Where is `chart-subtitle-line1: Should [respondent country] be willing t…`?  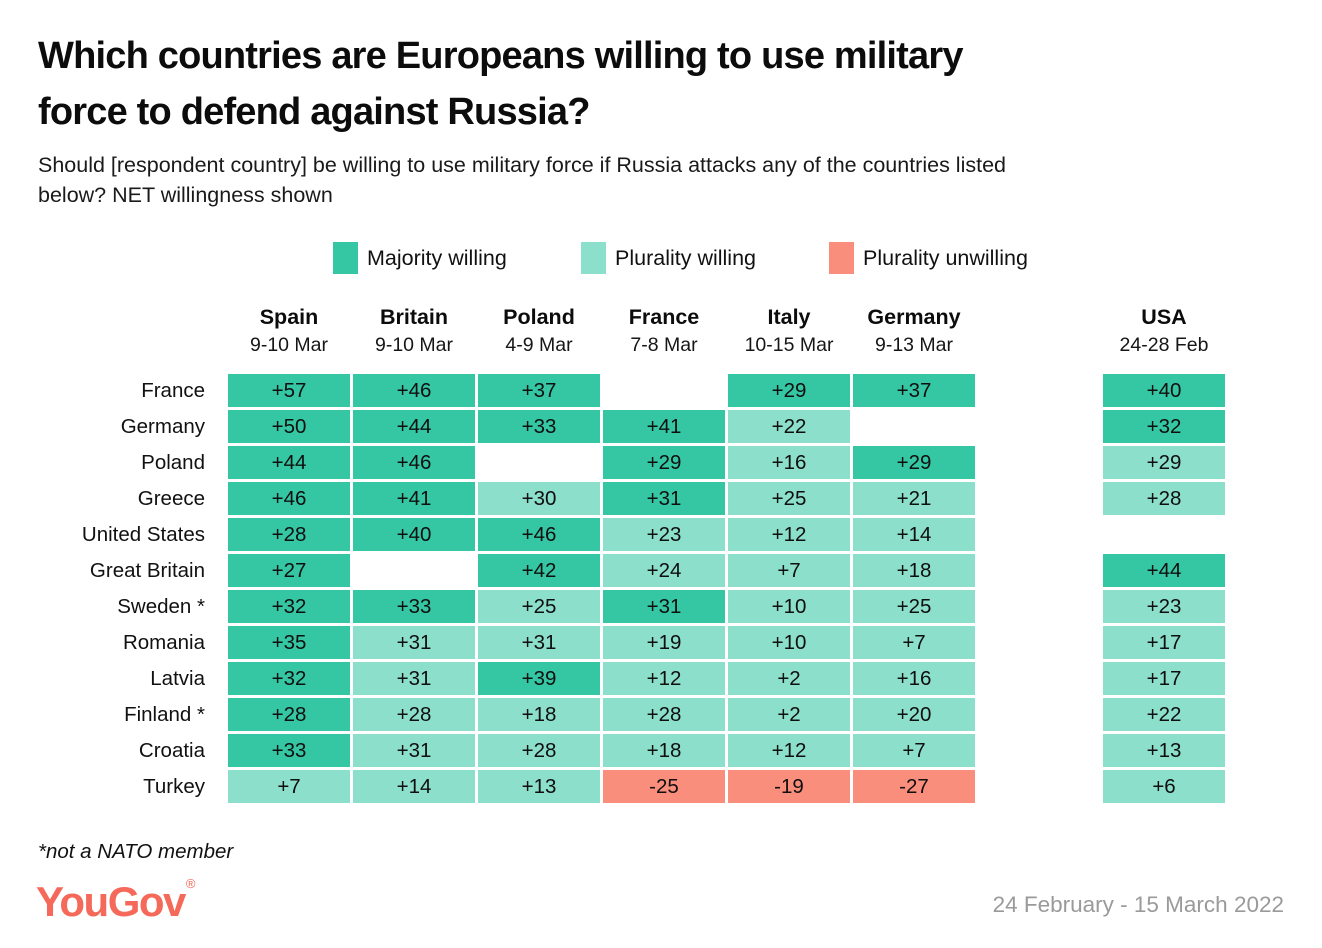 chart-subtitle-line1: Should [respondent country] be willing t… is located at coordinates (522, 165).